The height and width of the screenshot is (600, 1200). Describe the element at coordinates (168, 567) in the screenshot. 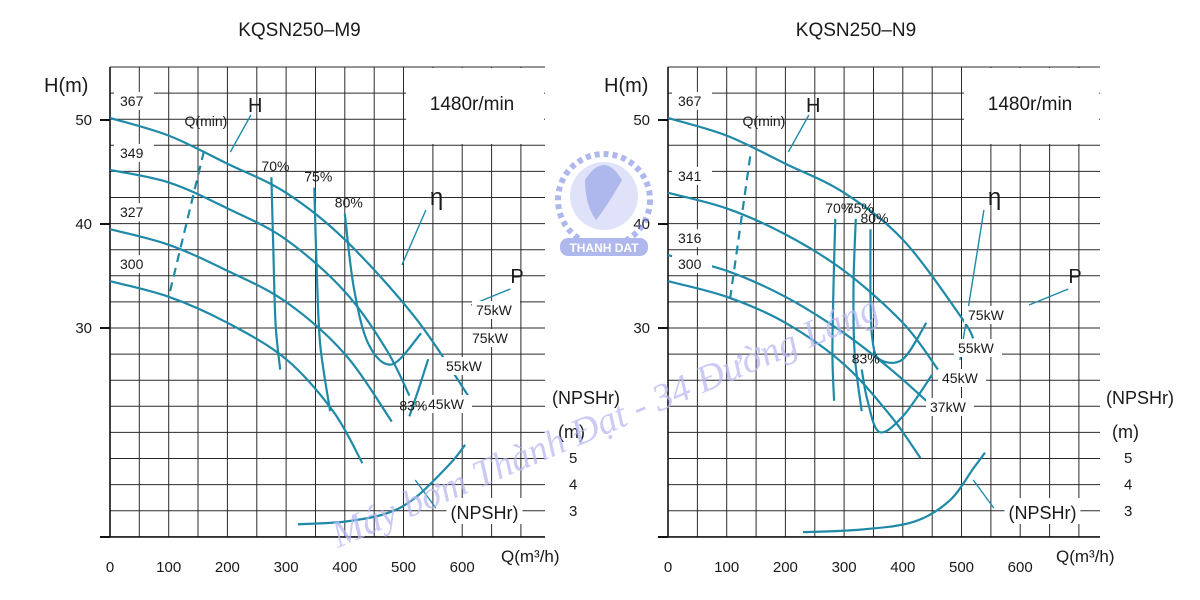

I see `x-tick-label: 100` at that location.